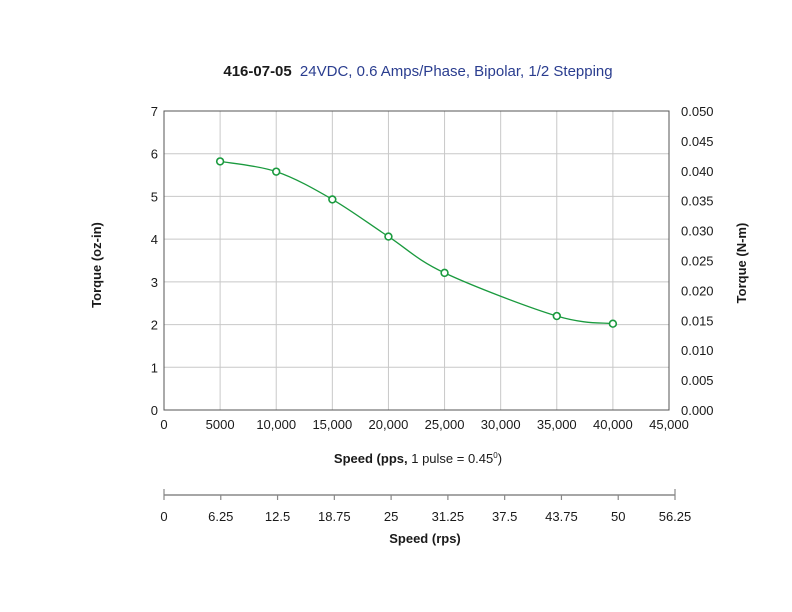 The width and height of the screenshot is (792, 612). Describe the element at coordinates (697, 111) in the screenshot. I see `y2-tick-label: 0.050` at that location.